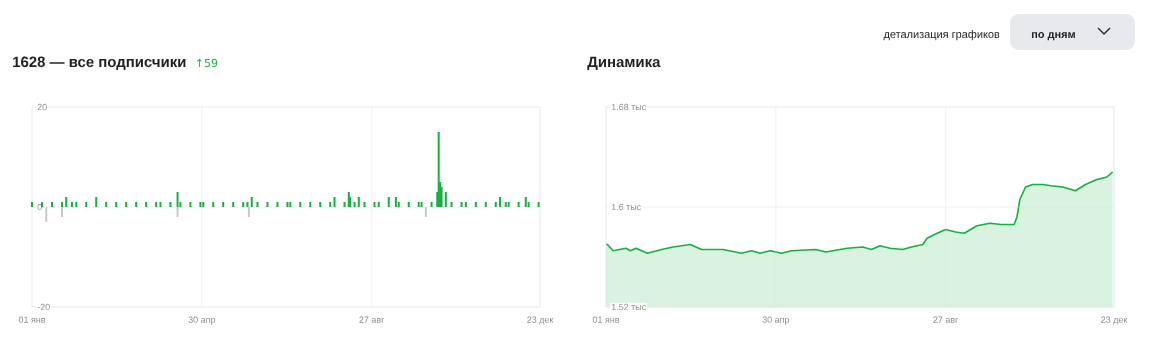 The width and height of the screenshot is (1159, 360). Describe the element at coordinates (628, 107) in the screenshot. I see `y-tick-label: 1.68 тыс` at that location.